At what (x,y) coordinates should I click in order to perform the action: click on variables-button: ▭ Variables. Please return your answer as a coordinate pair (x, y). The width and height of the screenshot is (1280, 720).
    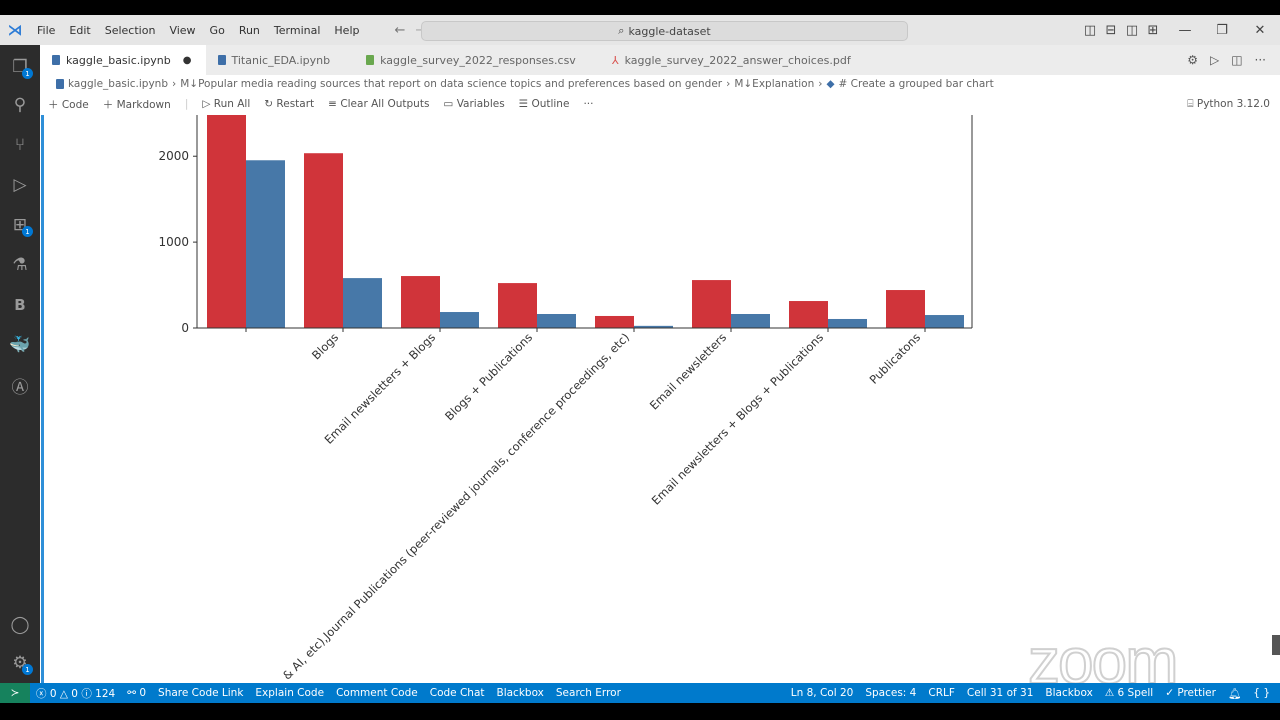
    Looking at the image, I should click on (473, 104).